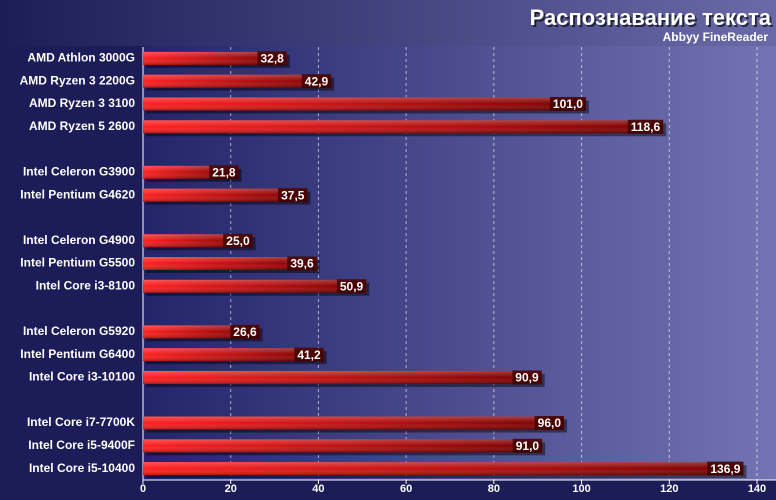 The image size is (776, 500). What do you see at coordinates (81, 445) in the screenshot?
I see `y-tick-label: Intel Core i5-9400F` at bounding box center [81, 445].